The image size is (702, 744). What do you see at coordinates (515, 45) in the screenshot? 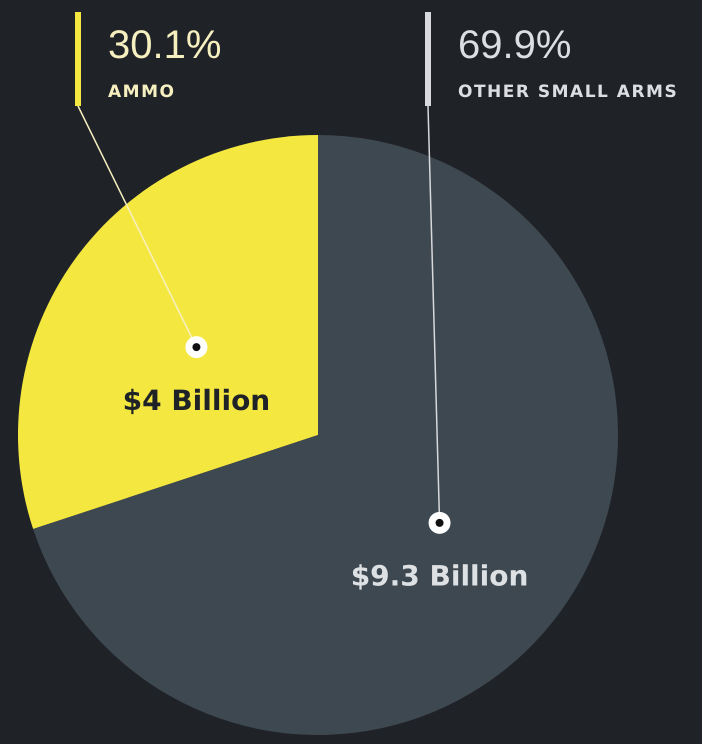
I see `text: 69.9%` at bounding box center [515, 45].